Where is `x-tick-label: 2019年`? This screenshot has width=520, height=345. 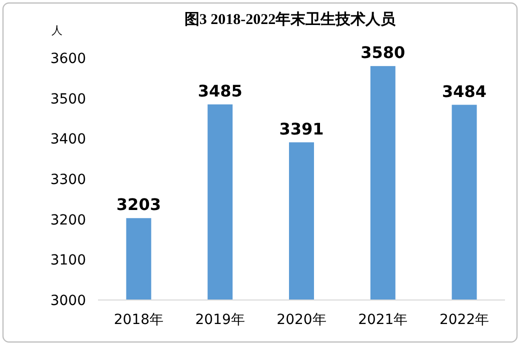 x-tick-label: 2019年 is located at coordinates (220, 320).